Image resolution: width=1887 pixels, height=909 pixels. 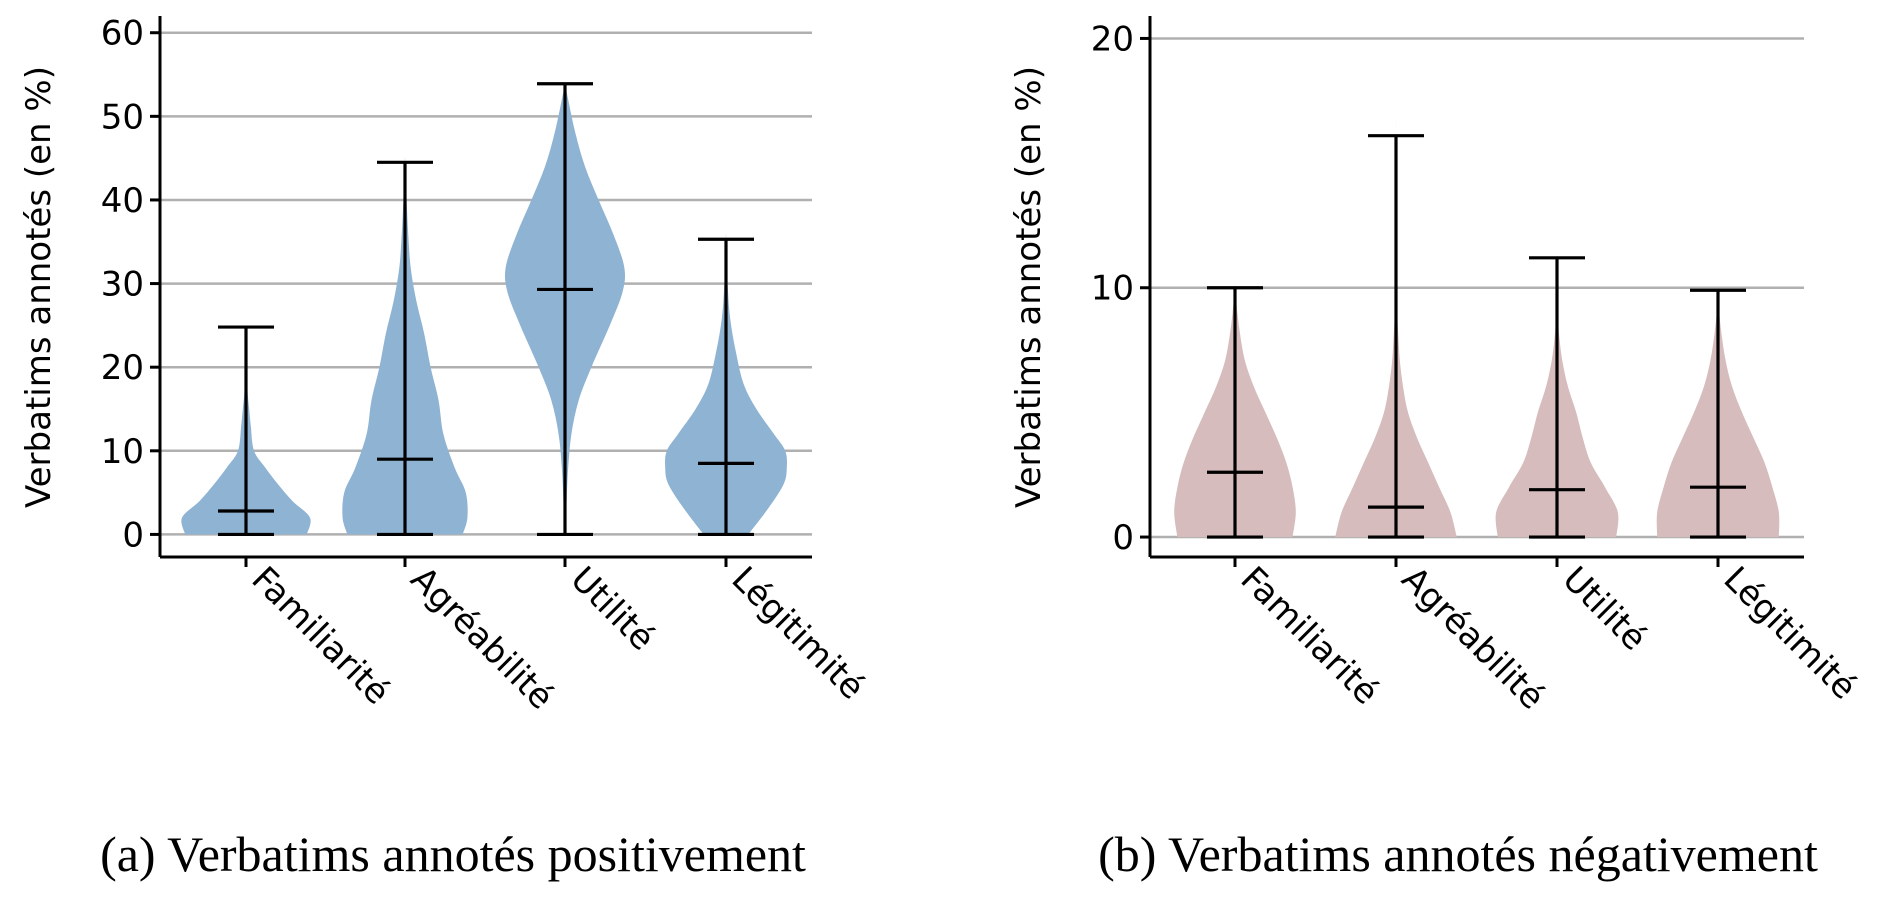 What do you see at coordinates (453, 854) in the screenshot?
I see `panel-a-caption: (a) Verbatims annotés positivement` at bounding box center [453, 854].